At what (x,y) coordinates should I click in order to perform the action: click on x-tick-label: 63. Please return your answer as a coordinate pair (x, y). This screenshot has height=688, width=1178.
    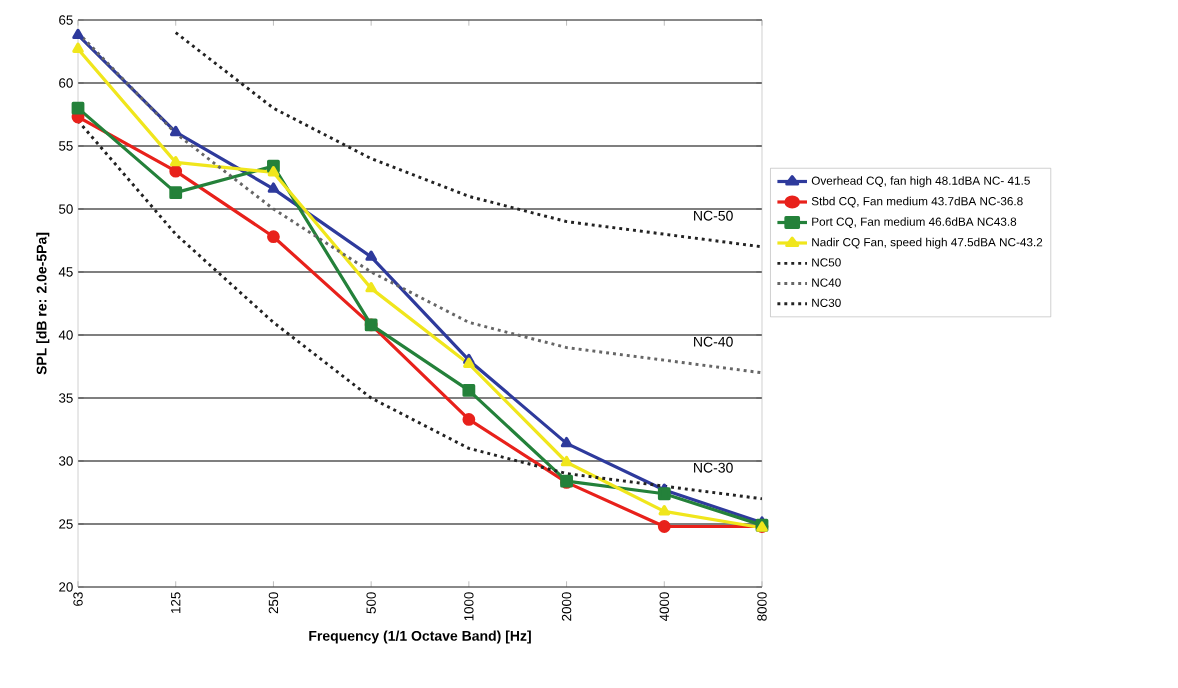
    Looking at the image, I should click on (78, 599).